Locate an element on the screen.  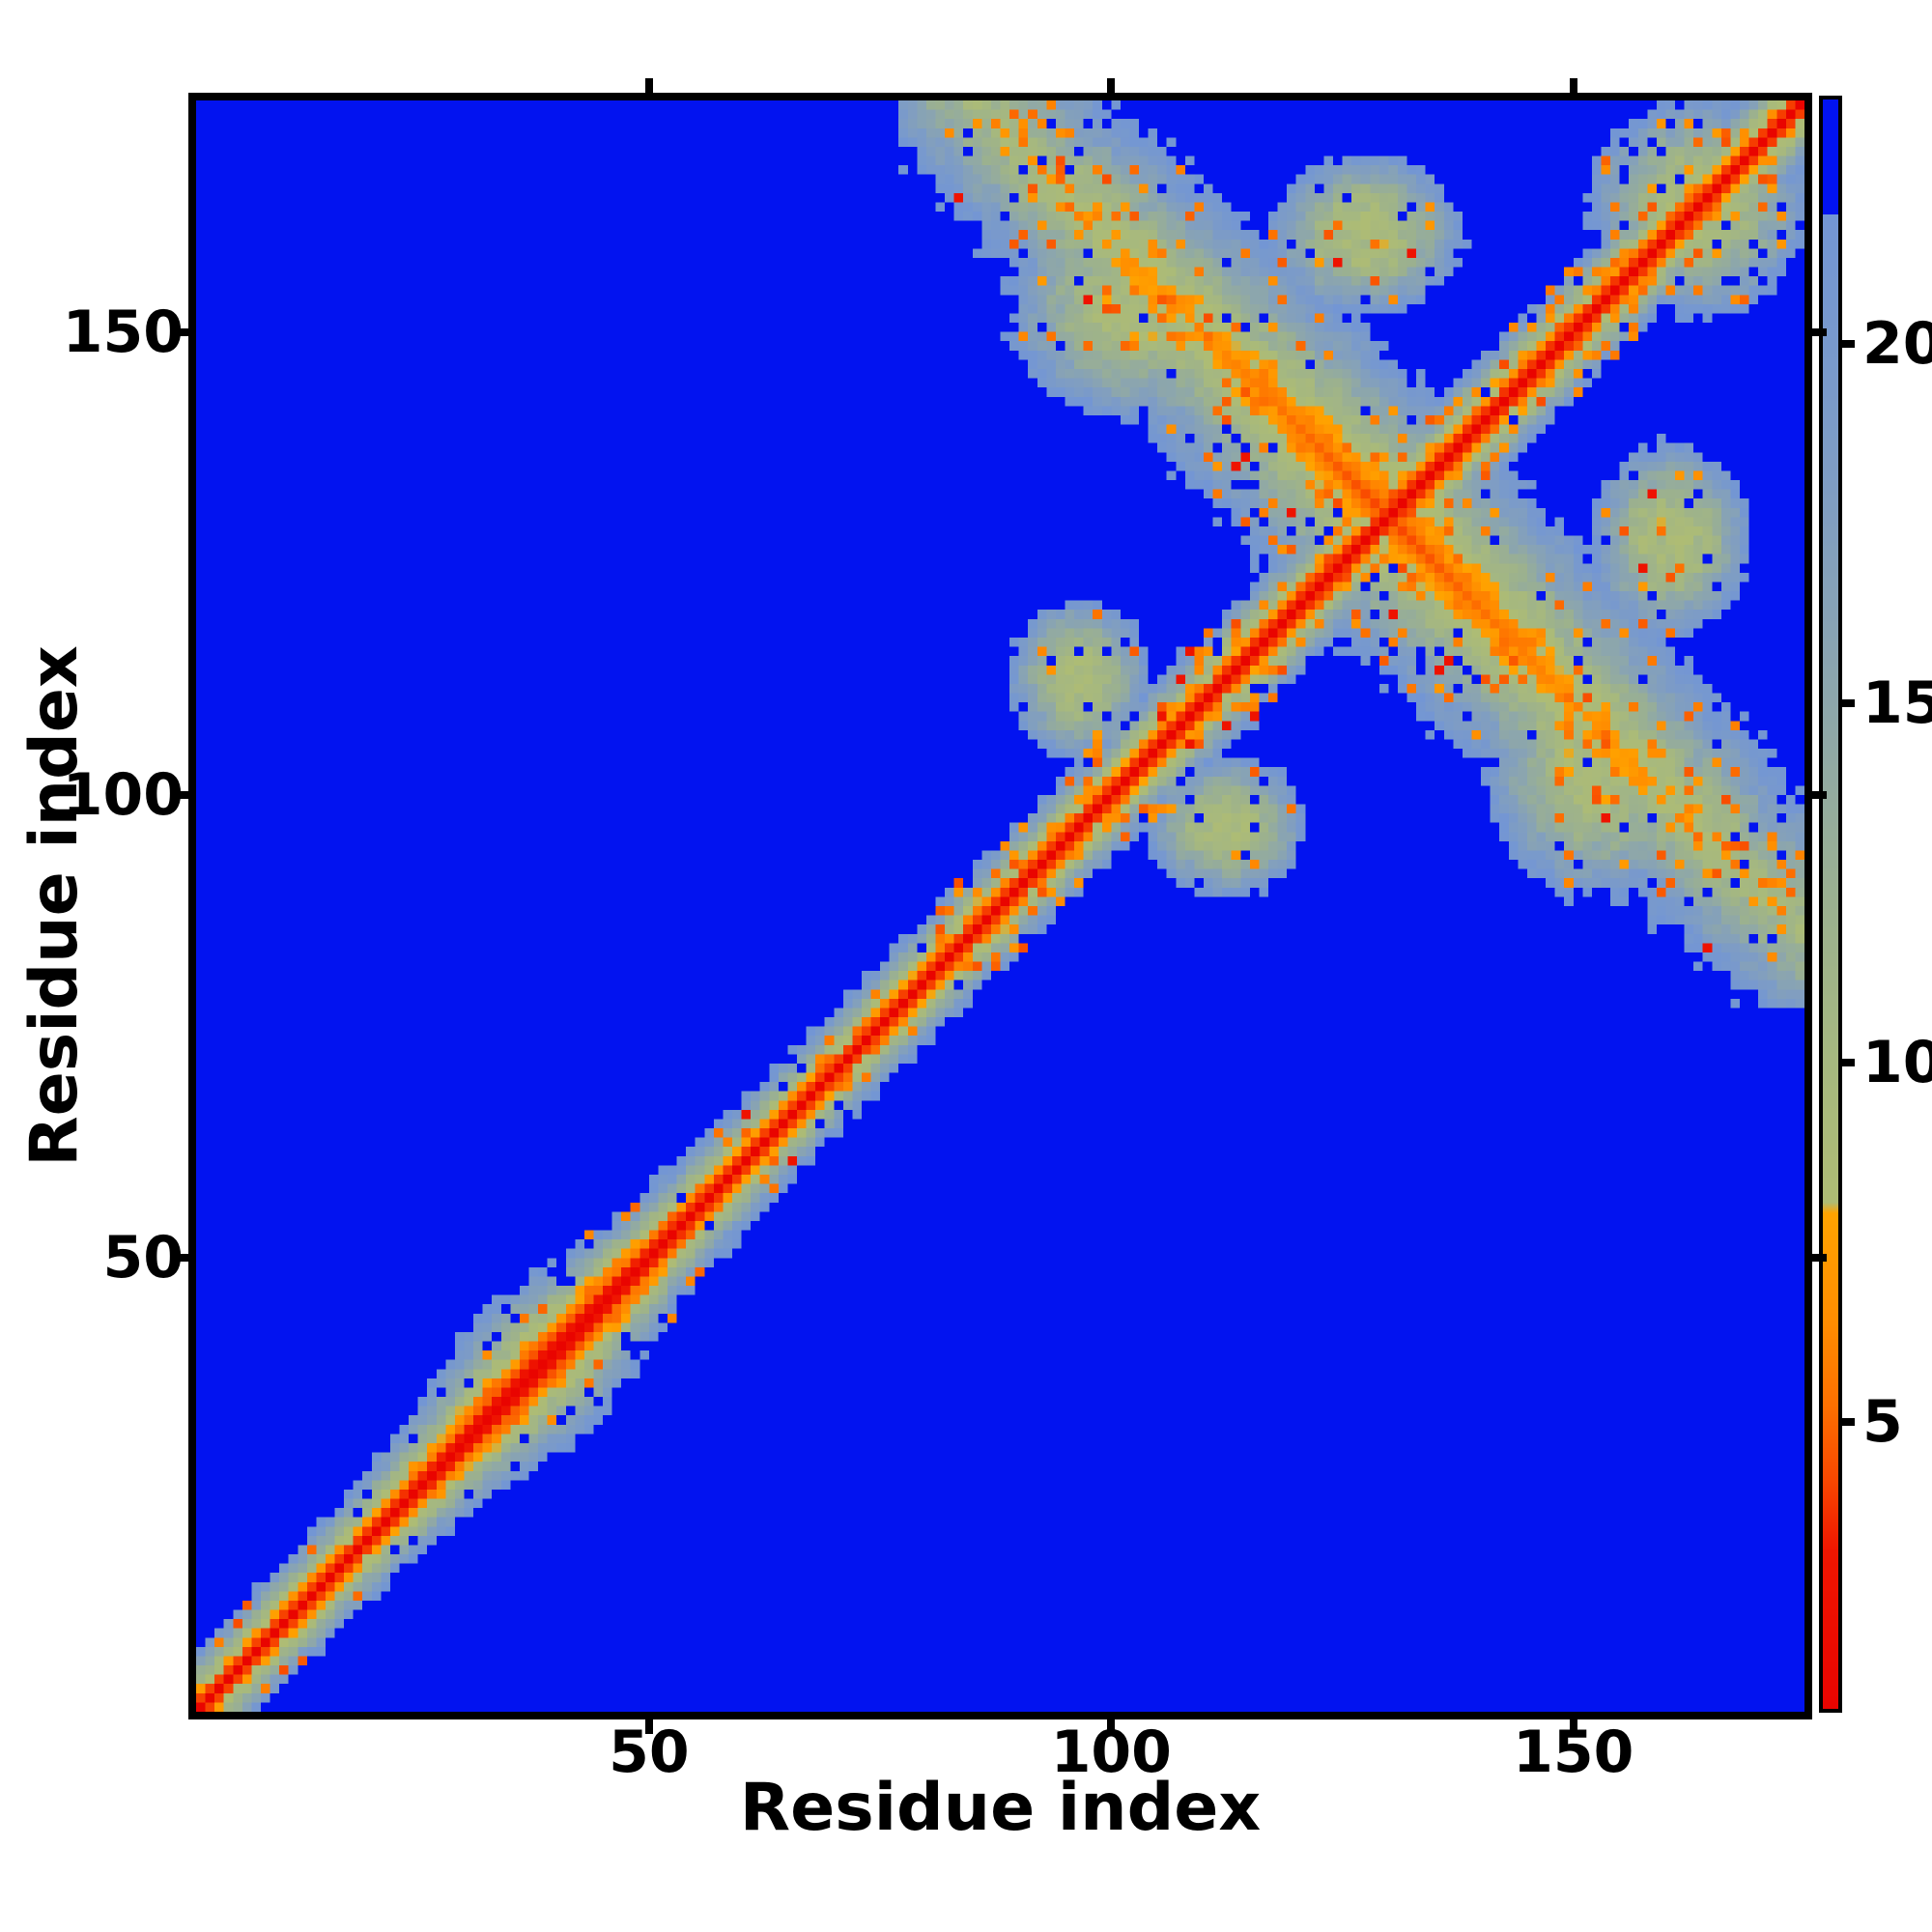
colorbar is located at coordinates (1830, 904).